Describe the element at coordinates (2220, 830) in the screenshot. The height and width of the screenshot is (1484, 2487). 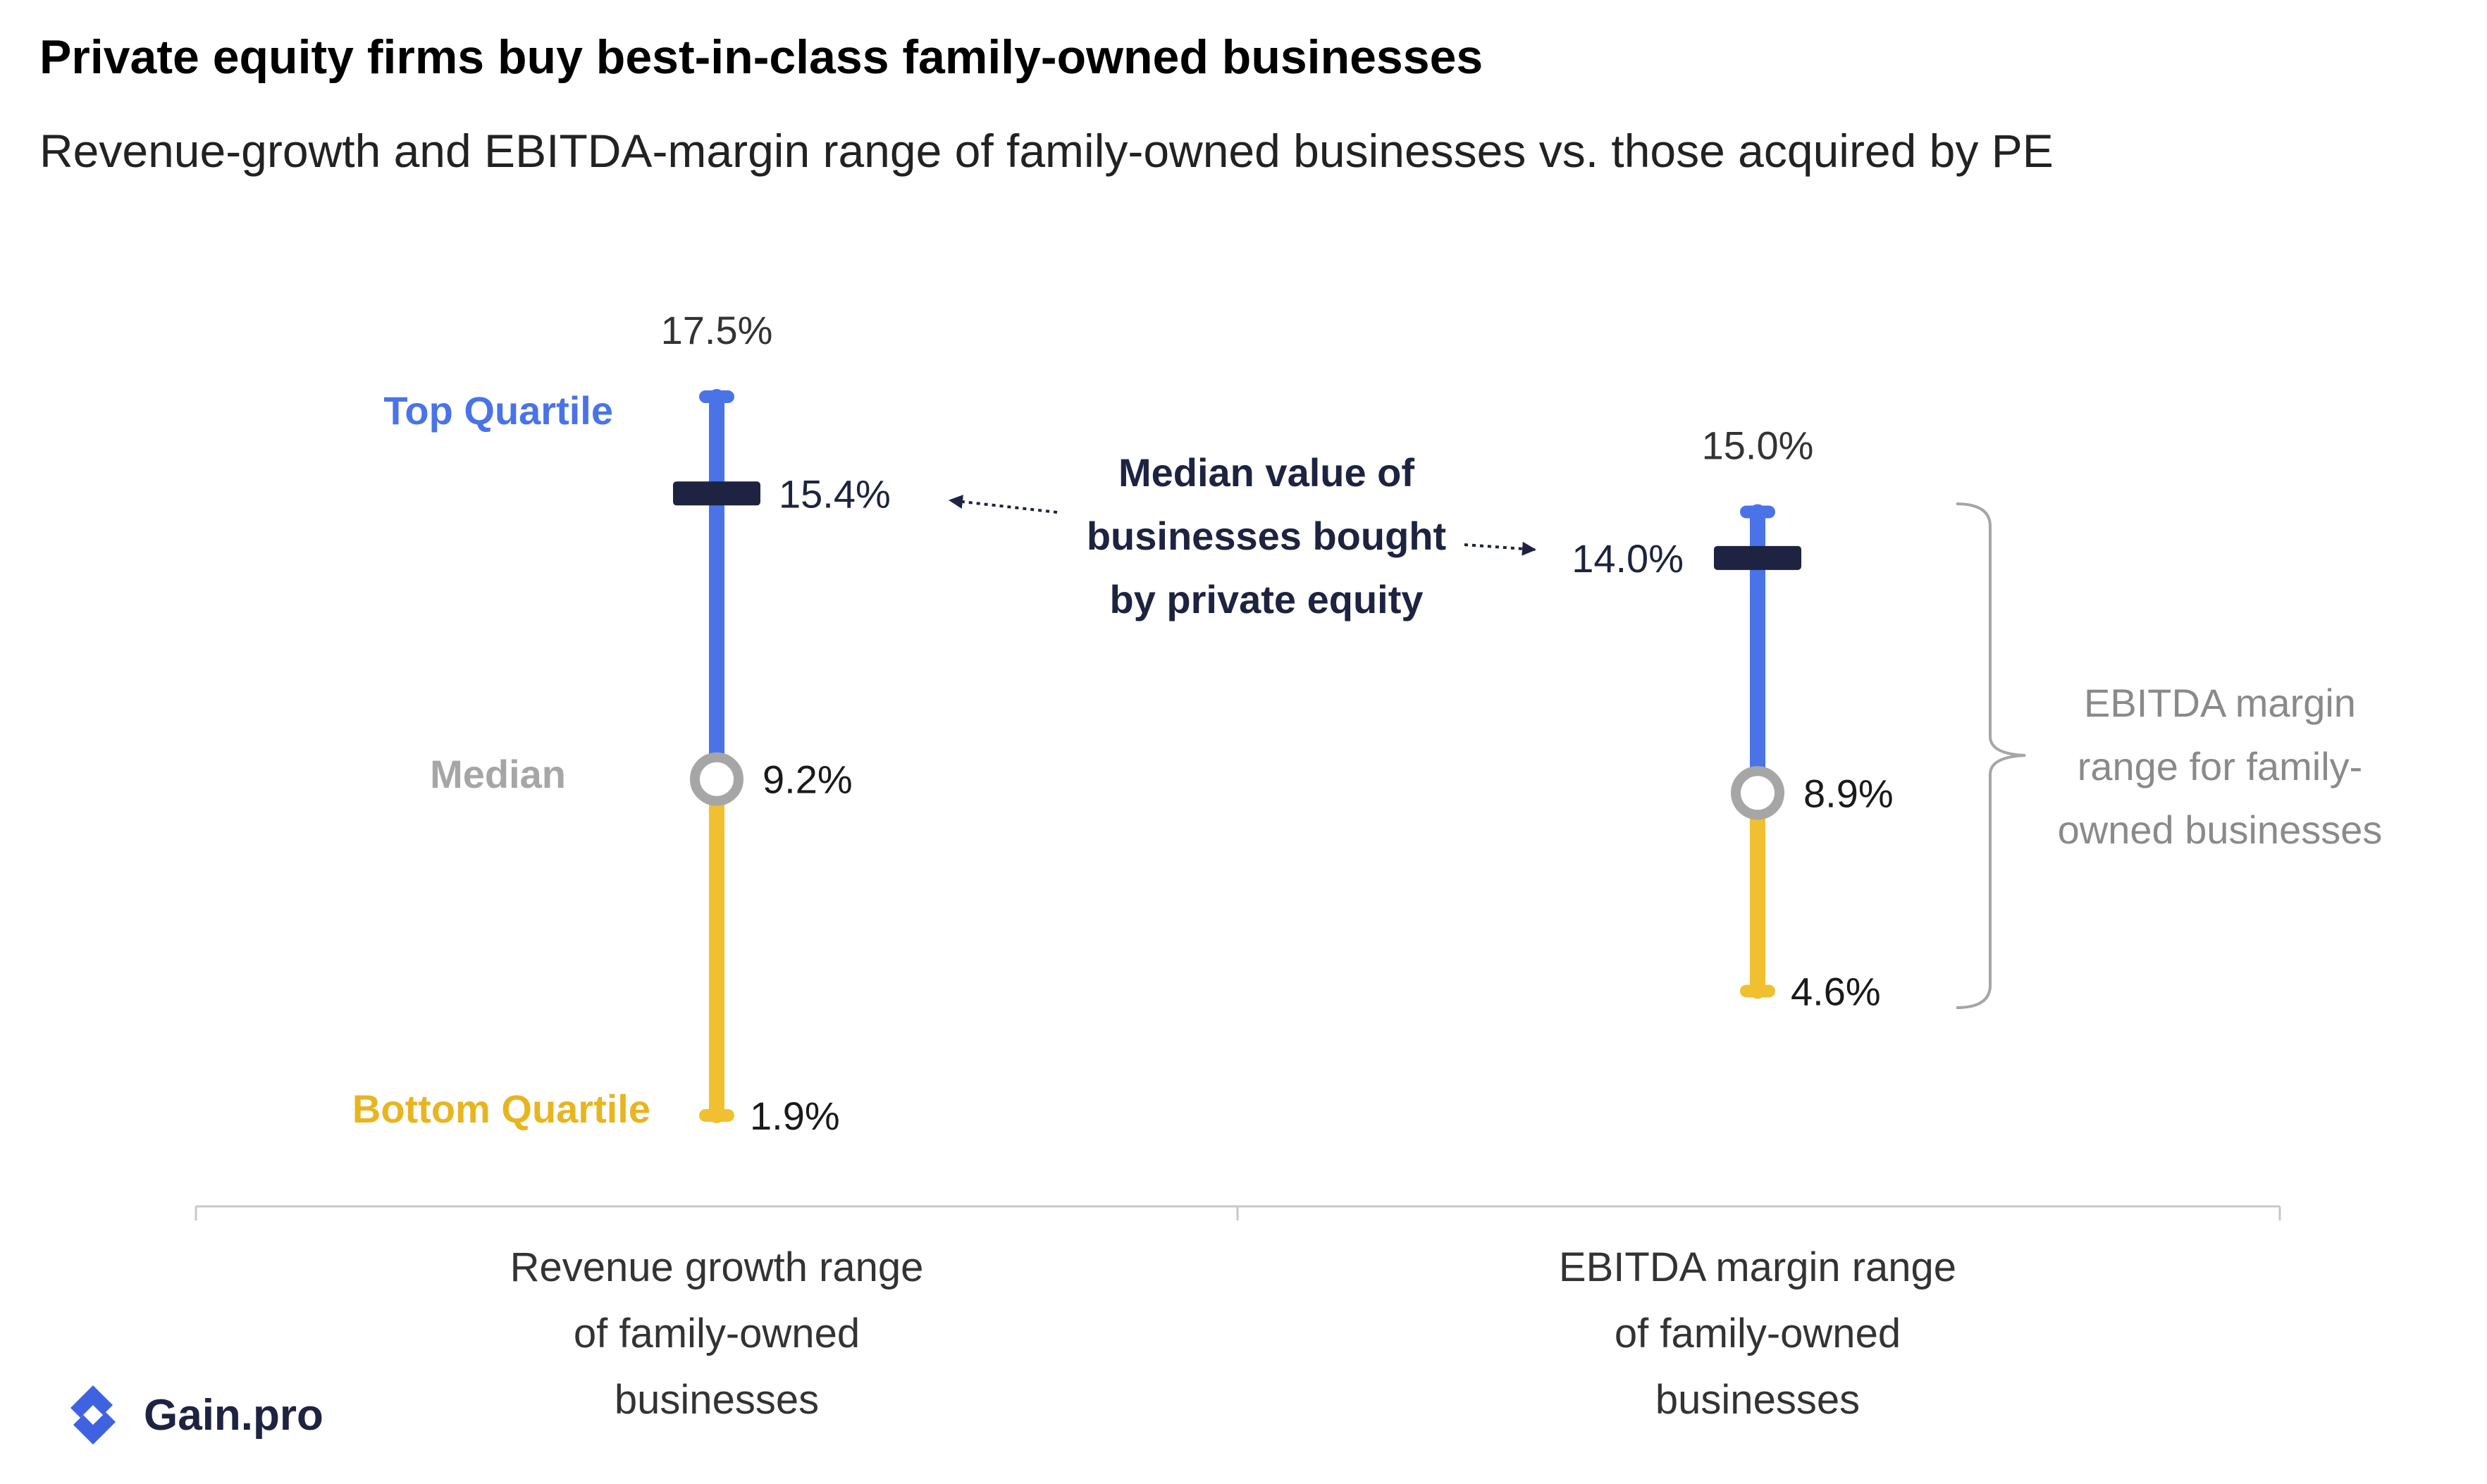
I see `bracket-label-line: owned businesses` at that location.